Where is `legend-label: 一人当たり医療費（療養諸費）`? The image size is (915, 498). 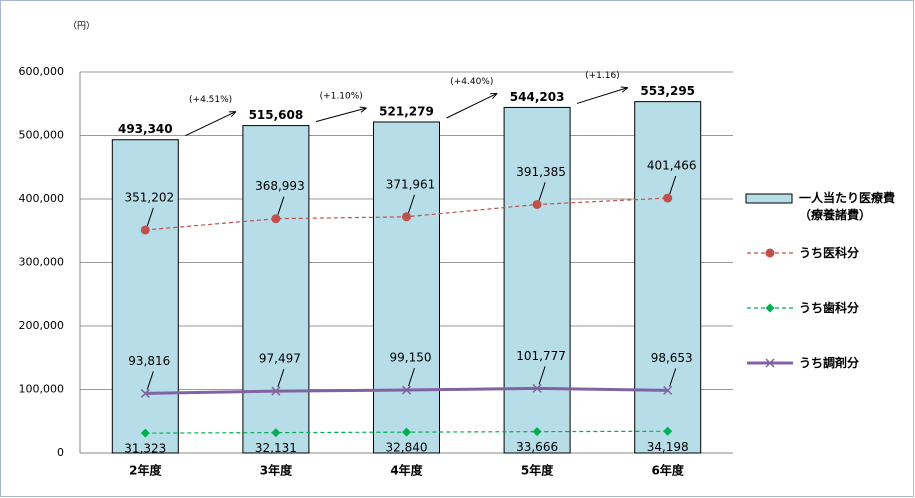 legend-label: 一人当たり医療費（療養諸費） is located at coordinates (847, 206).